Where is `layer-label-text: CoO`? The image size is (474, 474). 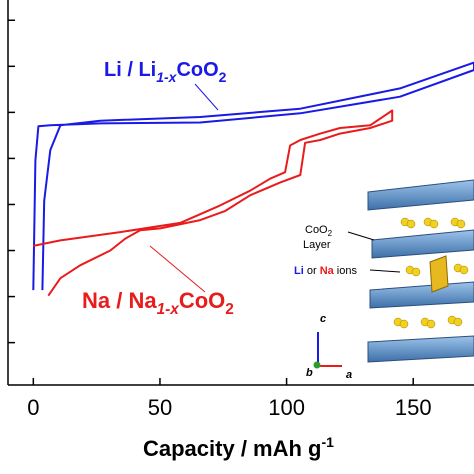 layer-label-text: CoO is located at coordinates (316, 230).